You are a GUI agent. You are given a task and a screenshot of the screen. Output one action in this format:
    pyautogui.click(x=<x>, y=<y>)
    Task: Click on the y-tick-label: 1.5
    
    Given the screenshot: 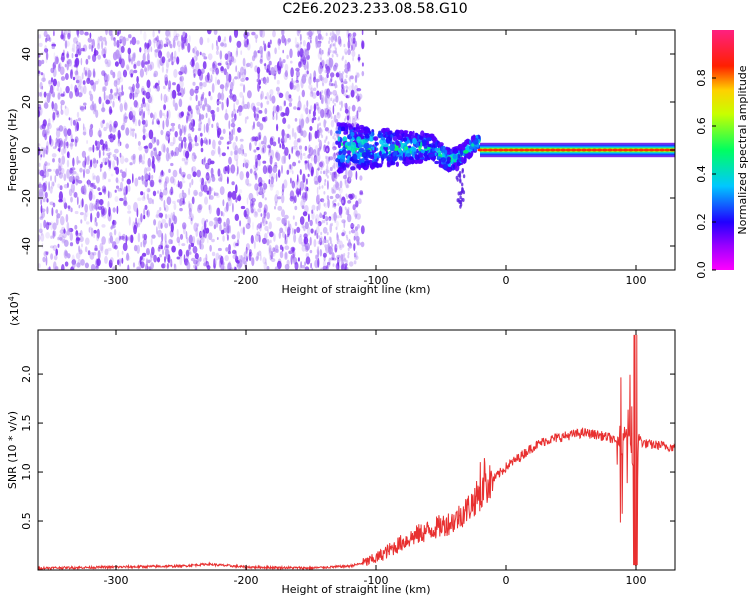 What is the action you would take?
    pyautogui.click(x=26, y=423)
    